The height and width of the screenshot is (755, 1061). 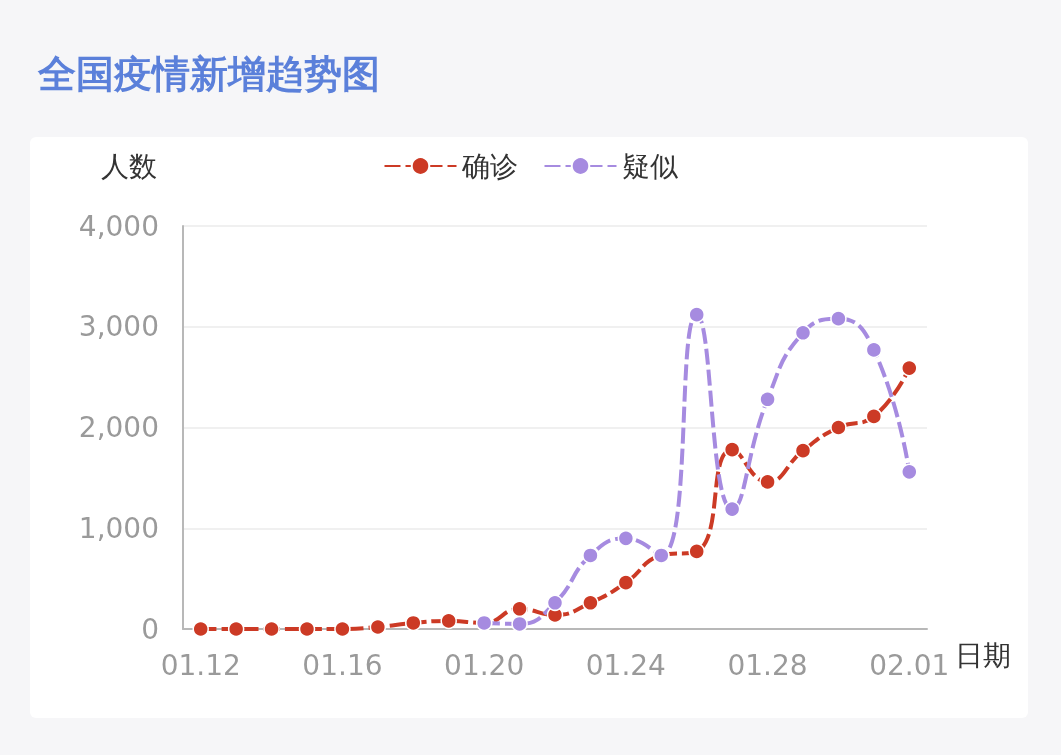 What do you see at coordinates (489, 166) in the screenshot?
I see `legend-label: 确诊` at bounding box center [489, 166].